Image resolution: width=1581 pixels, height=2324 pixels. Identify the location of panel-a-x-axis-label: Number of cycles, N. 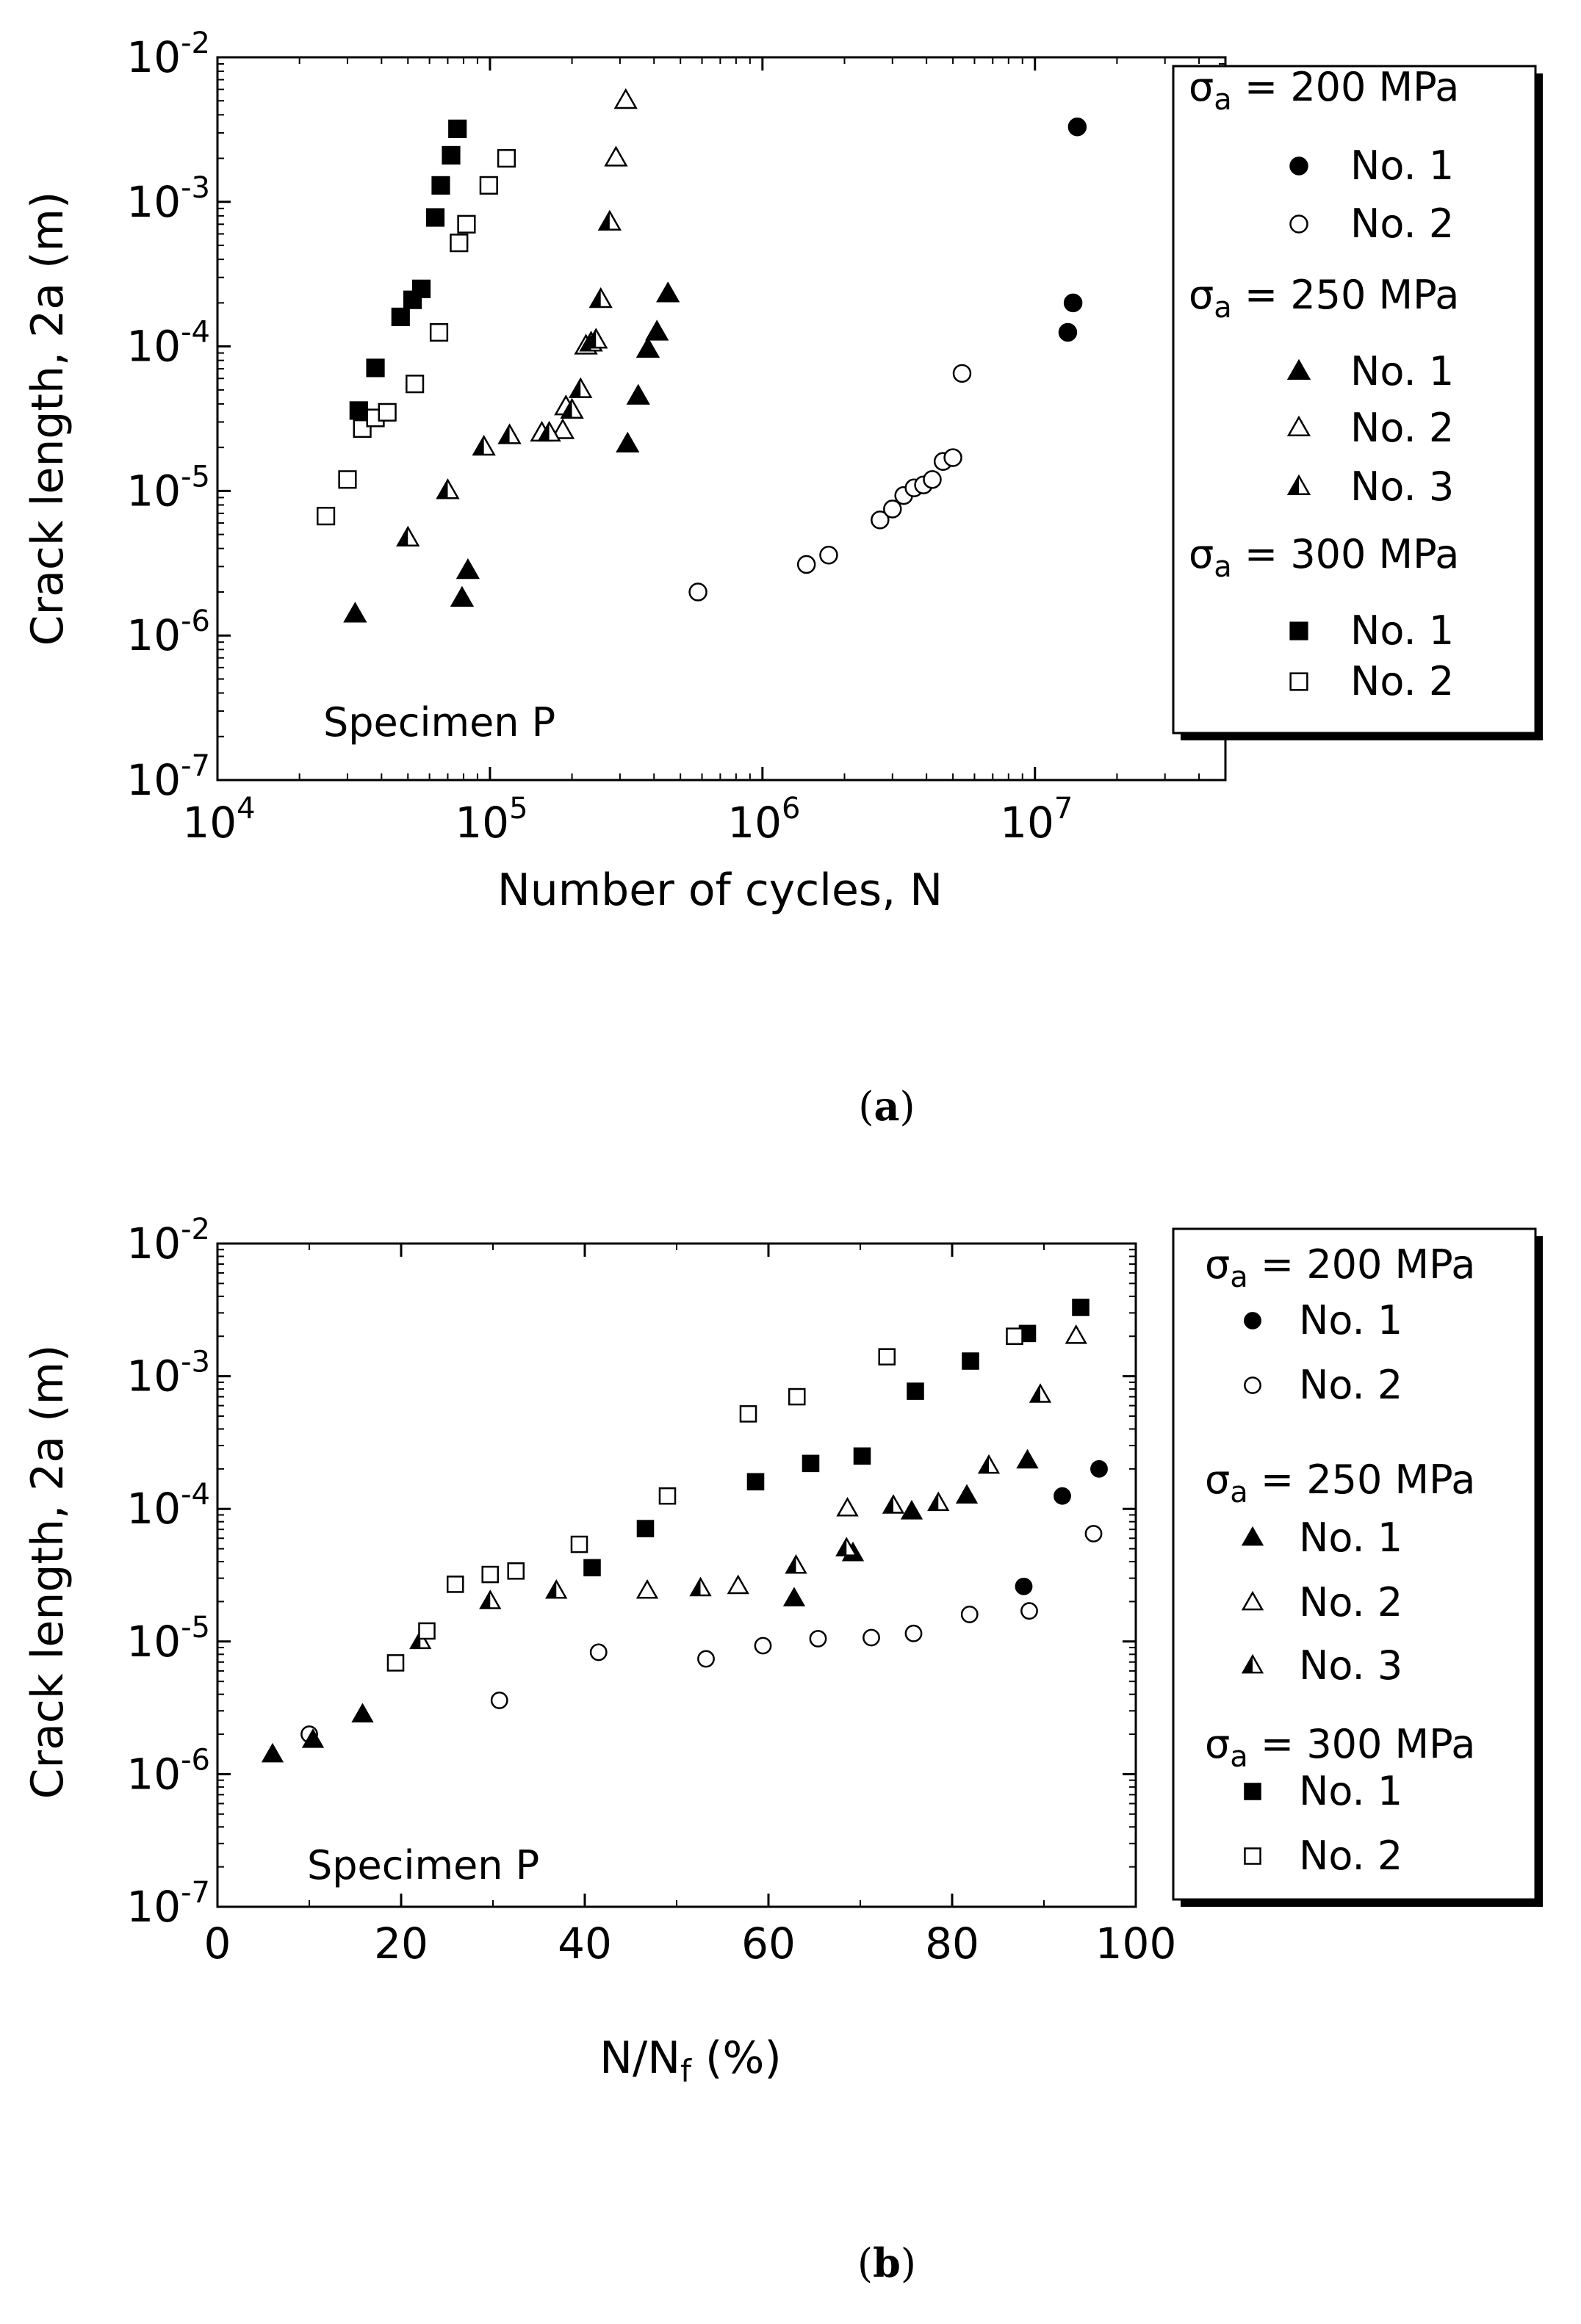
(720, 890).